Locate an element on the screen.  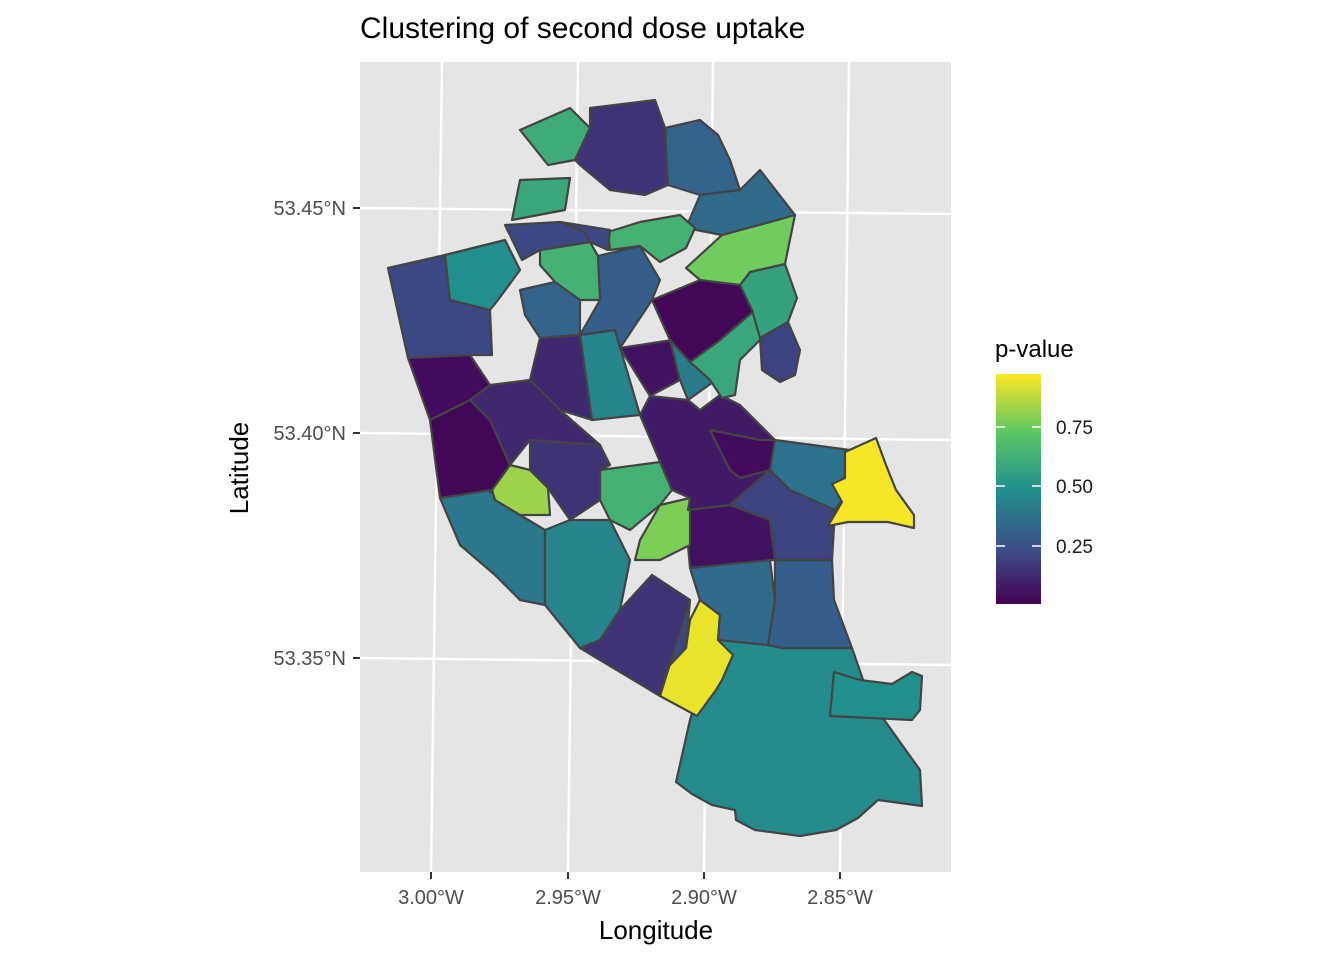
legend-title: p-value is located at coordinates (1034, 349).